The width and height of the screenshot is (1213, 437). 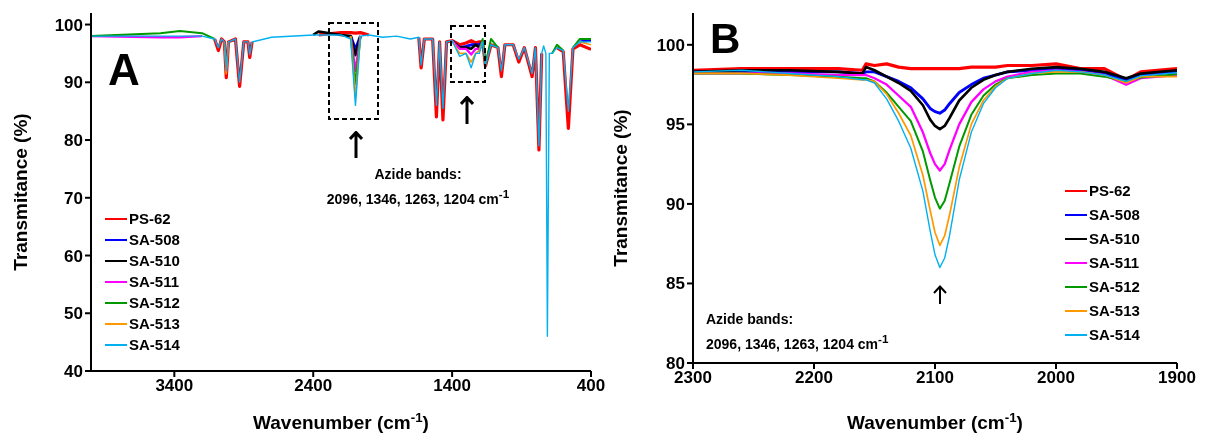 What do you see at coordinates (591, 386) in the screenshot?
I see `x-tick-label: 400` at bounding box center [591, 386].